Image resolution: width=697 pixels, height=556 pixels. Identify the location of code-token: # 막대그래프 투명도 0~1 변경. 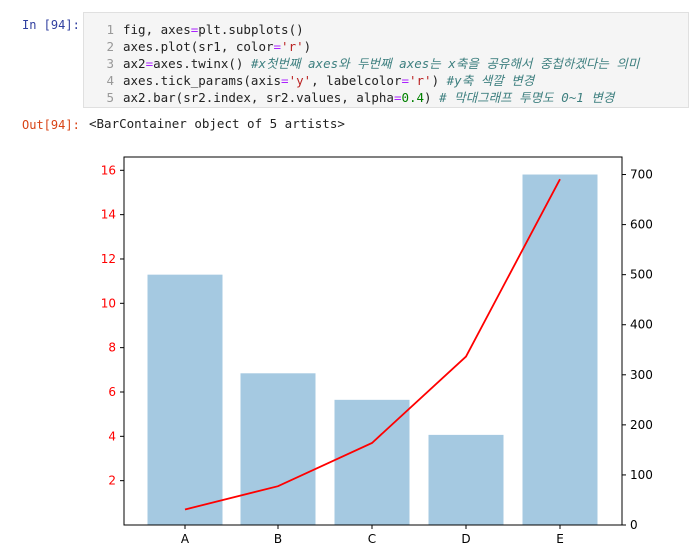
(527, 97).